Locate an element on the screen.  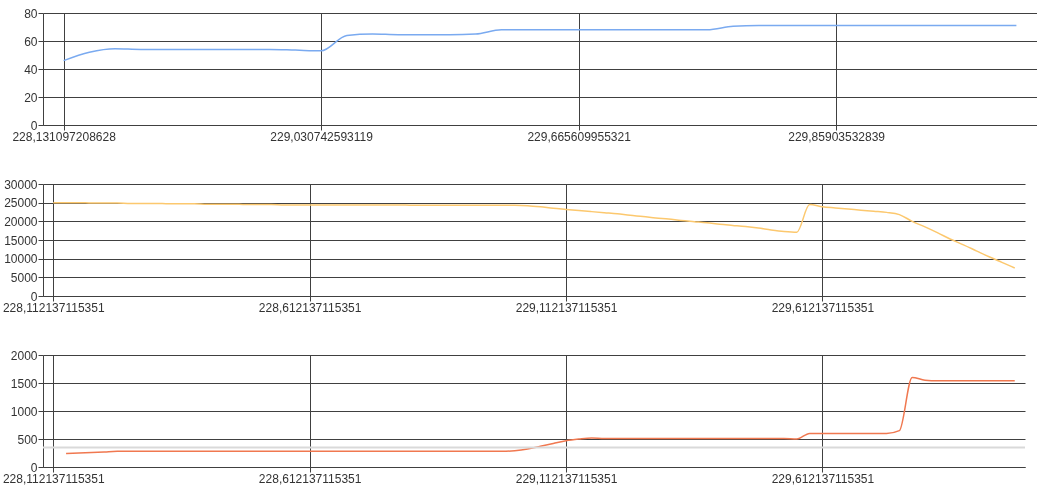
y-tick-label: 80 is located at coordinates (31, 13).